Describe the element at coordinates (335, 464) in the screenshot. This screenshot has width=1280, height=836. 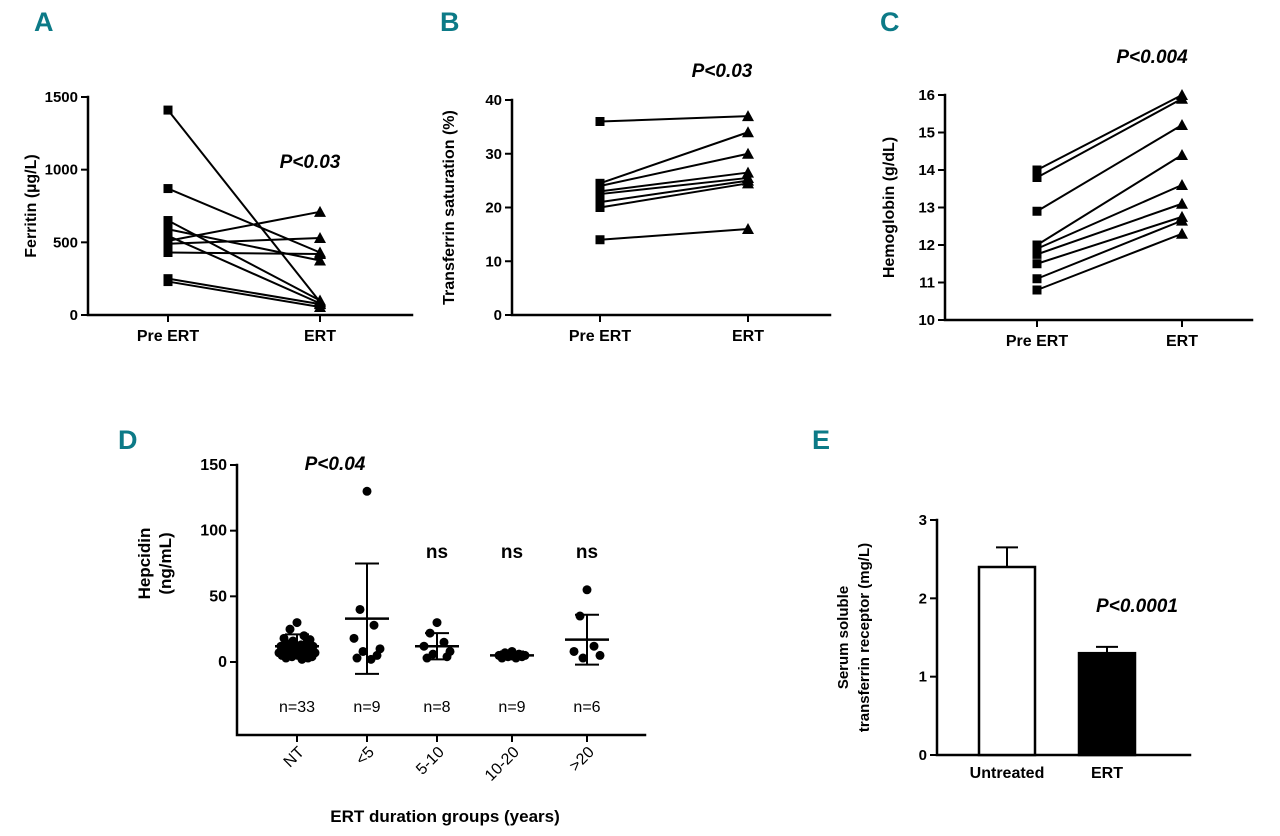
I see `p-value: P<0.04` at that location.